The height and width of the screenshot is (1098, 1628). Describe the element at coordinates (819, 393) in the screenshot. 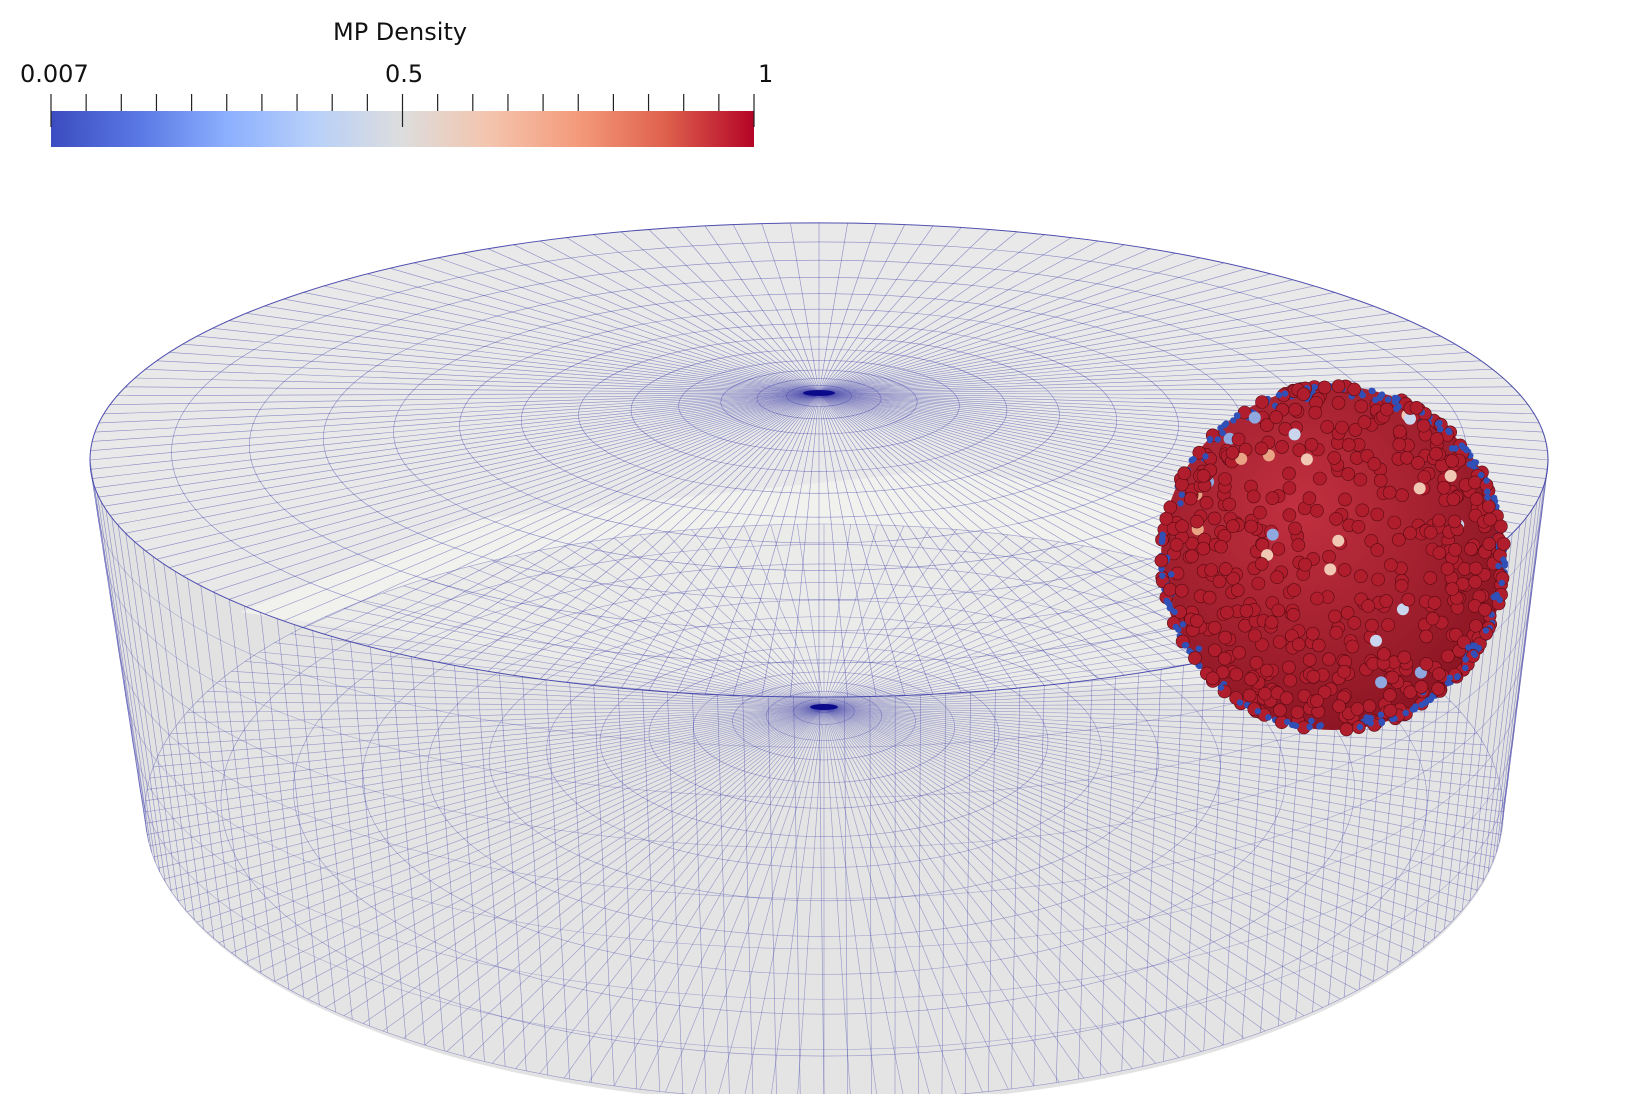

I see `top-center-node` at that location.